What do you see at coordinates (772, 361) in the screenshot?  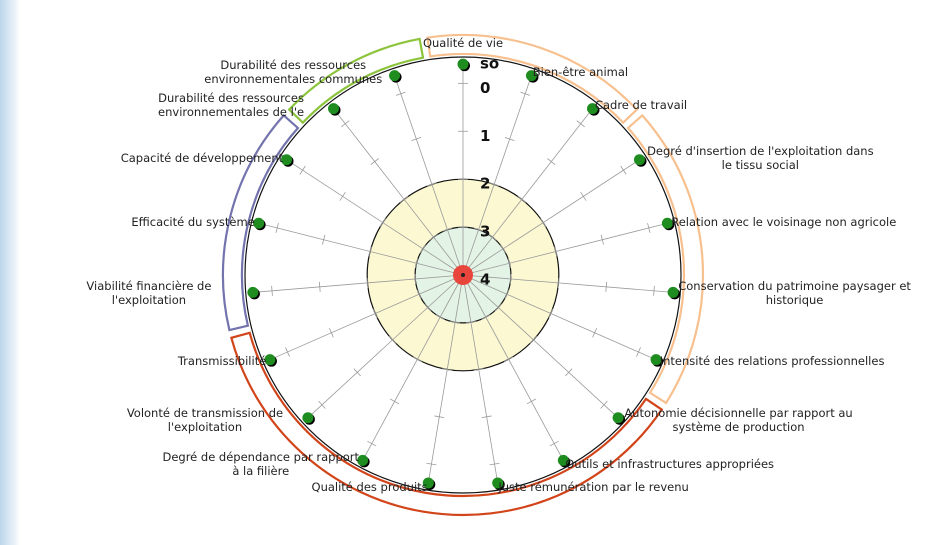 I see `axis-label: Intensité des relations professionnelles` at bounding box center [772, 361].